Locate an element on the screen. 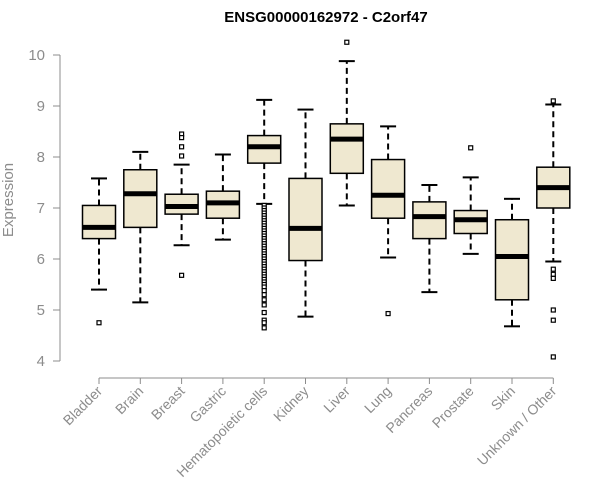 The height and width of the screenshot is (500, 600). y-tick-label: 9 is located at coordinates (41, 106).